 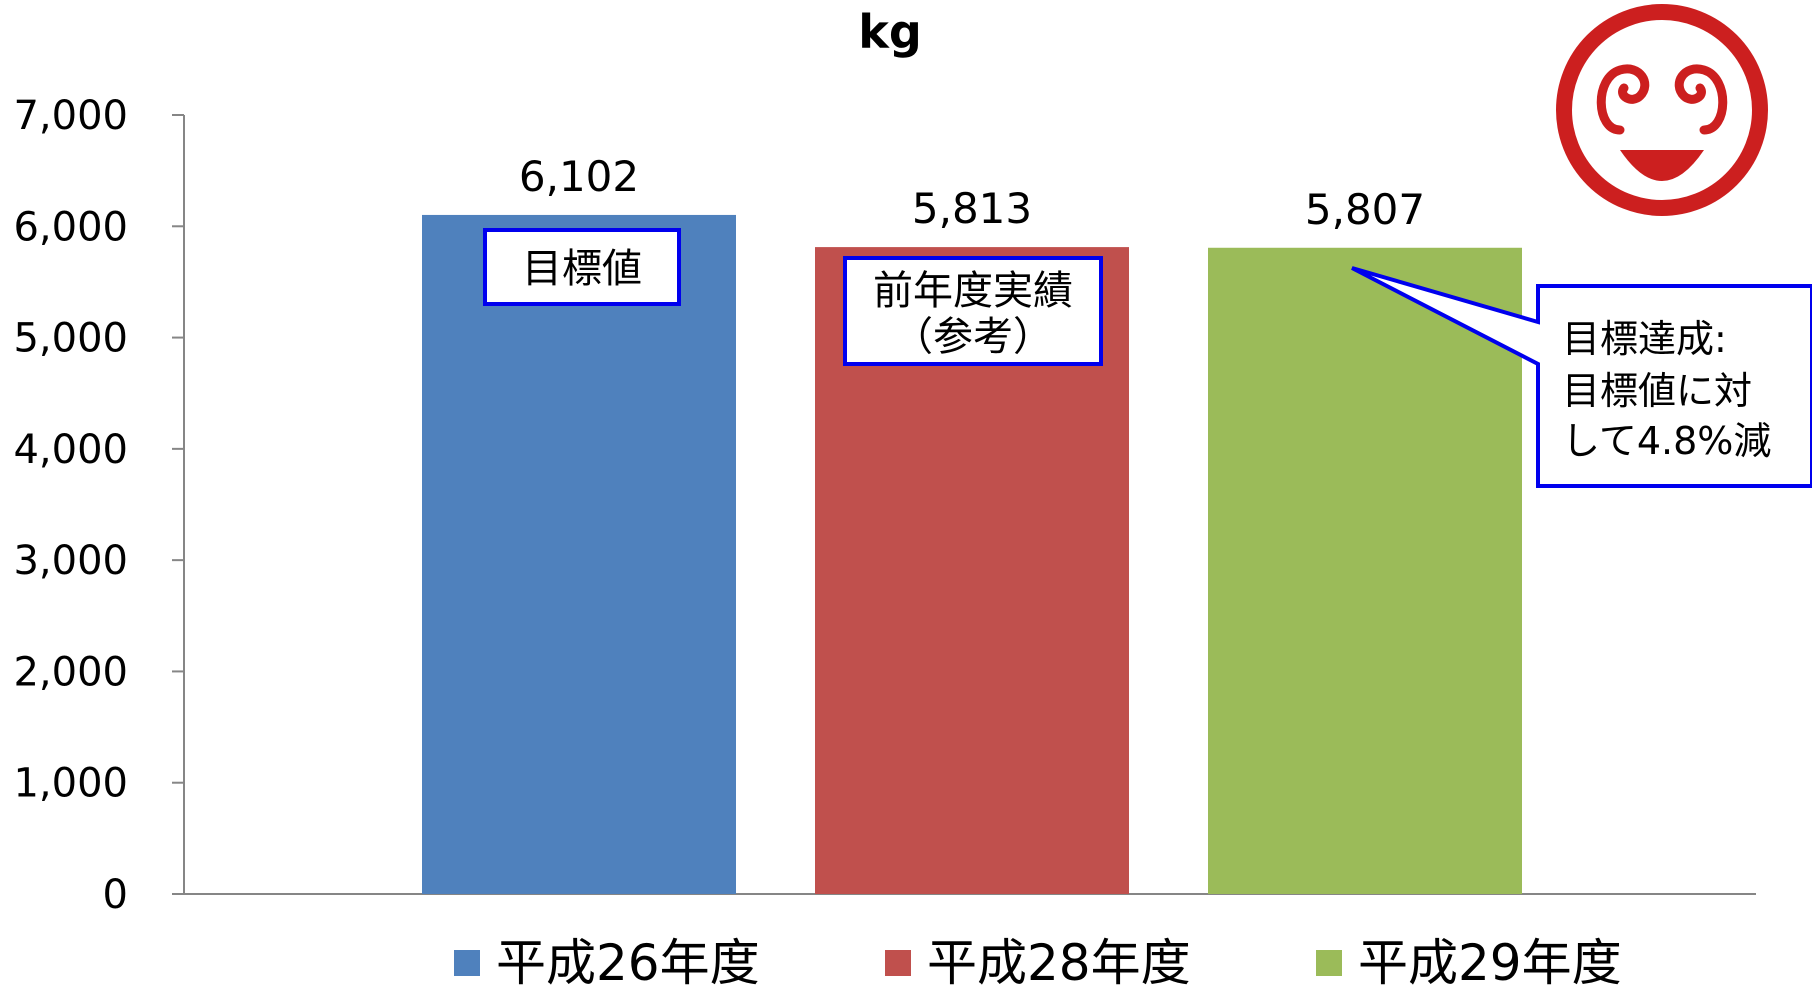 I want to click on y-tick-label: 2,000, so click(x=70, y=672).